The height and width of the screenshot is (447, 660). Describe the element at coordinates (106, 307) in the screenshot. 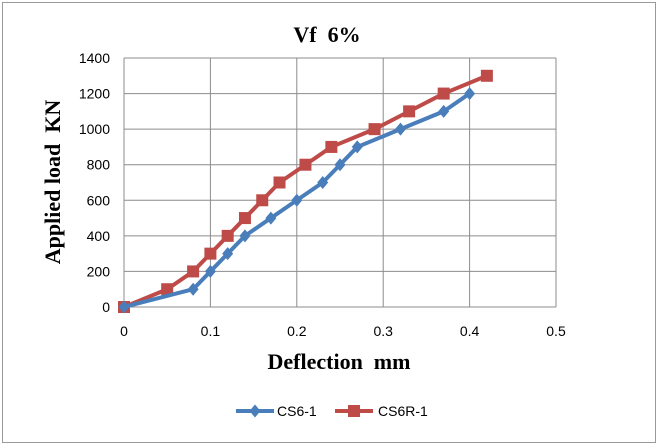

I see `y-tick-label: 0` at that location.